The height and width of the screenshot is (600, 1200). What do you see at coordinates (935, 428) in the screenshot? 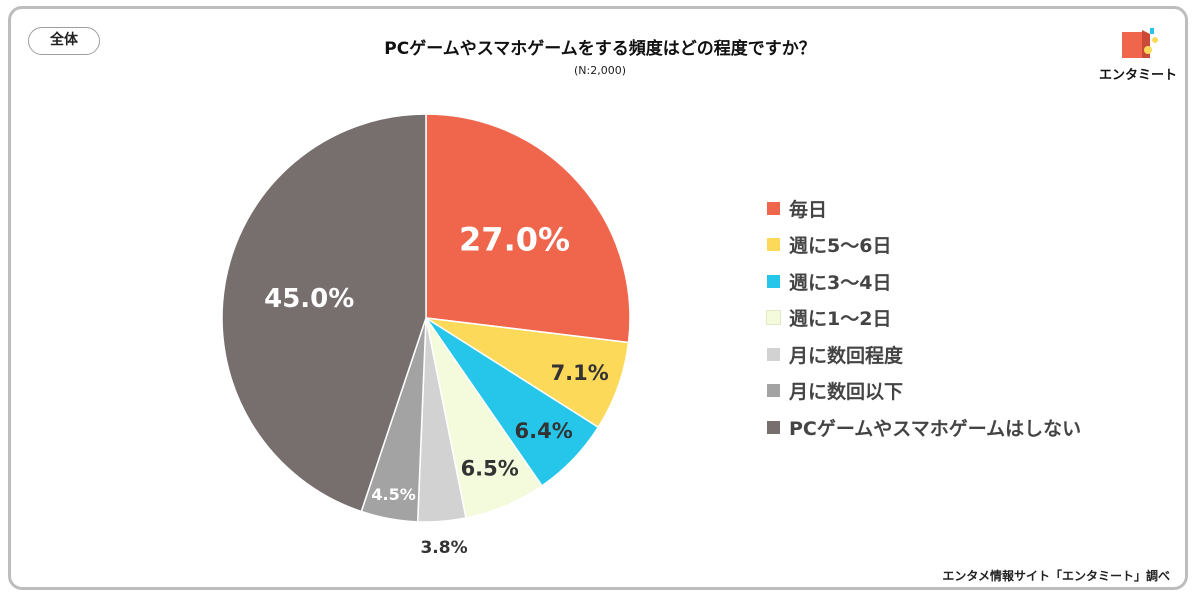
I see `legend-label: PCゲームやスマホゲームはしない` at bounding box center [935, 428].